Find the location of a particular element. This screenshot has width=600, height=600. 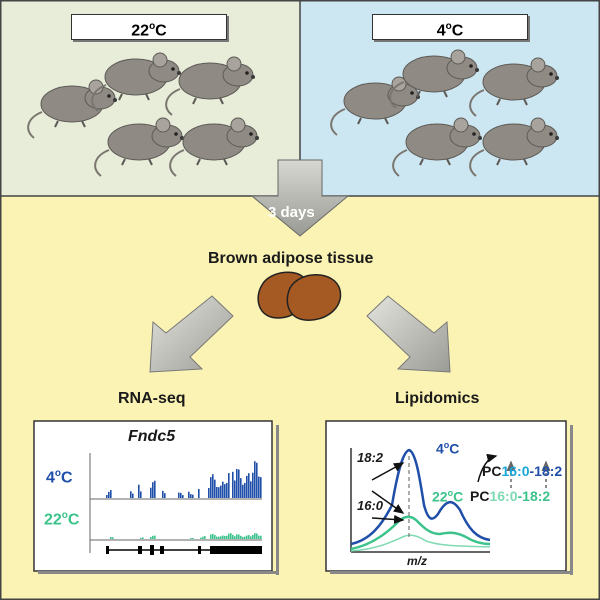

lipid-species-4c: PC16:0-18:2 is located at coordinates (522, 471).